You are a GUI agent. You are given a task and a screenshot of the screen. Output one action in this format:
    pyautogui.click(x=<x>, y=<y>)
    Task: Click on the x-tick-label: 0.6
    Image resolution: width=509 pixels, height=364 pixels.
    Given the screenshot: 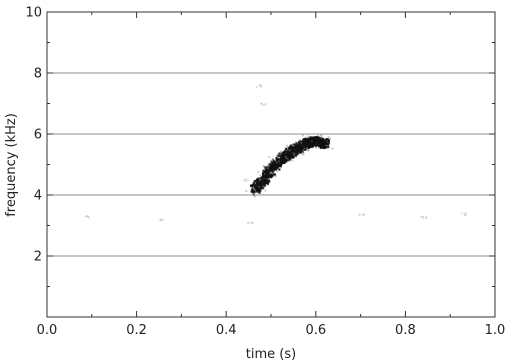 What is the action you would take?
    pyautogui.click(x=315, y=330)
    